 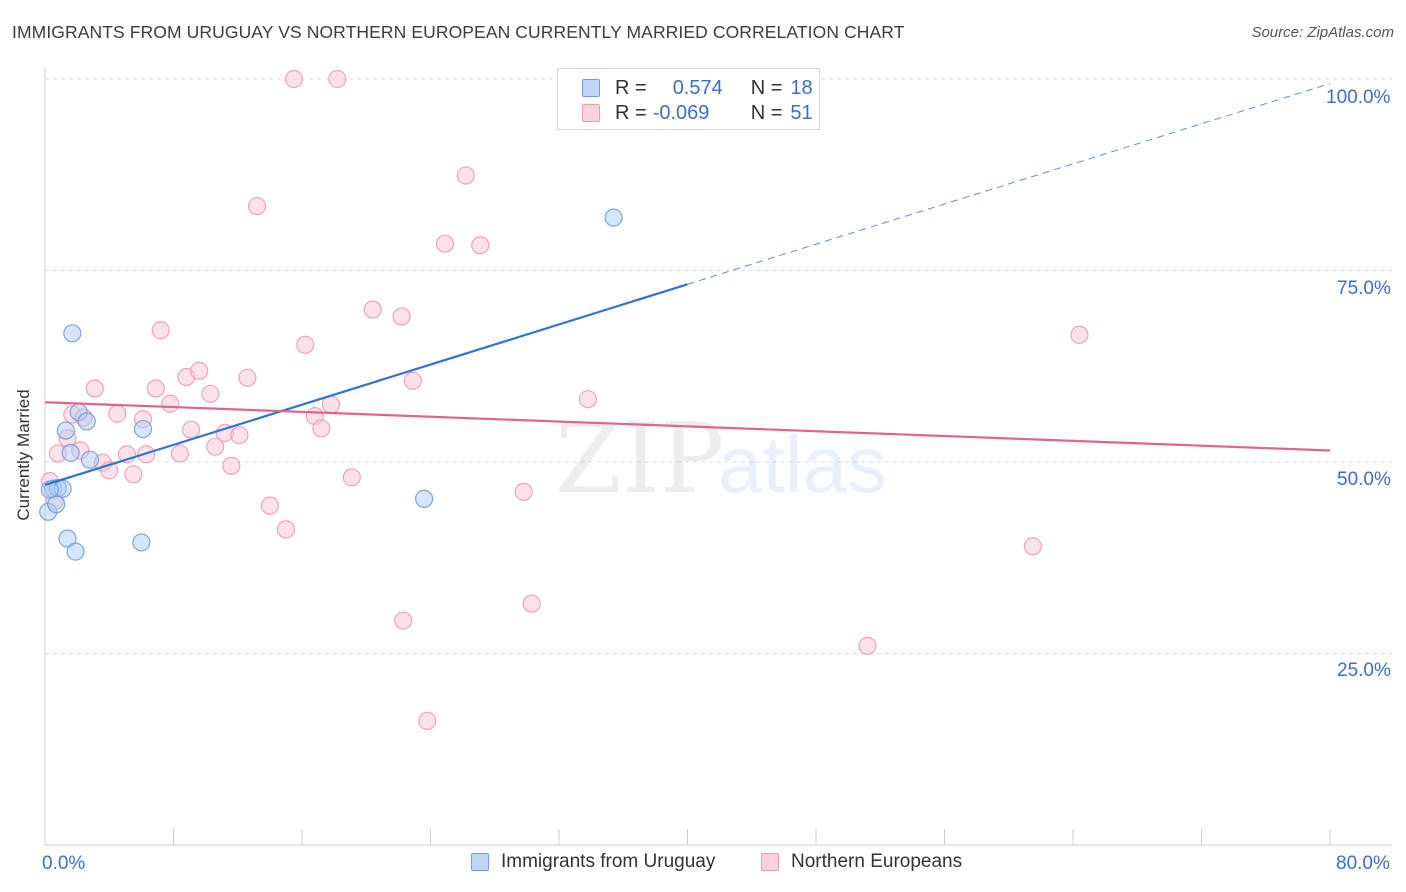 I want to click on legend-item-uruguay: Immigrants from Uruguay, so click(x=593, y=862).